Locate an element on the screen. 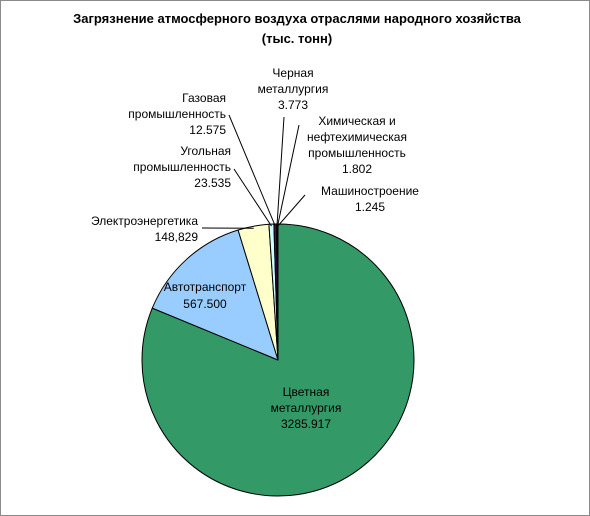  label-электроэнергетика: Электроэнергетика 148,829 is located at coordinates (144, 229).